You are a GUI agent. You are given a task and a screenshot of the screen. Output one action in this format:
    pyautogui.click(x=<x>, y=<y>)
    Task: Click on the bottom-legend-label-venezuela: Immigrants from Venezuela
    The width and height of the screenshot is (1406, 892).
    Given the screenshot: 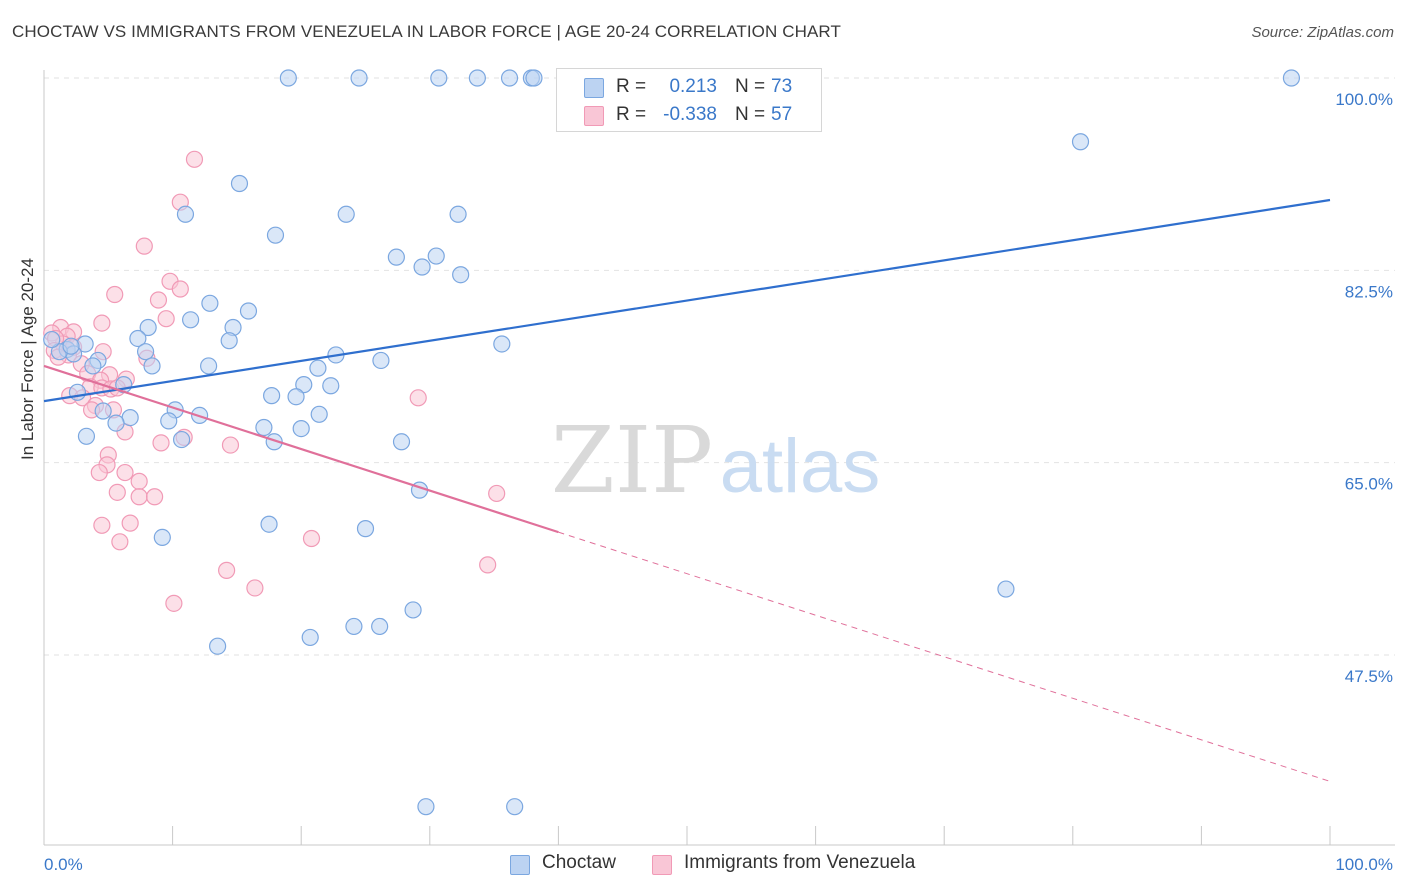 What is the action you would take?
    pyautogui.click(x=800, y=862)
    